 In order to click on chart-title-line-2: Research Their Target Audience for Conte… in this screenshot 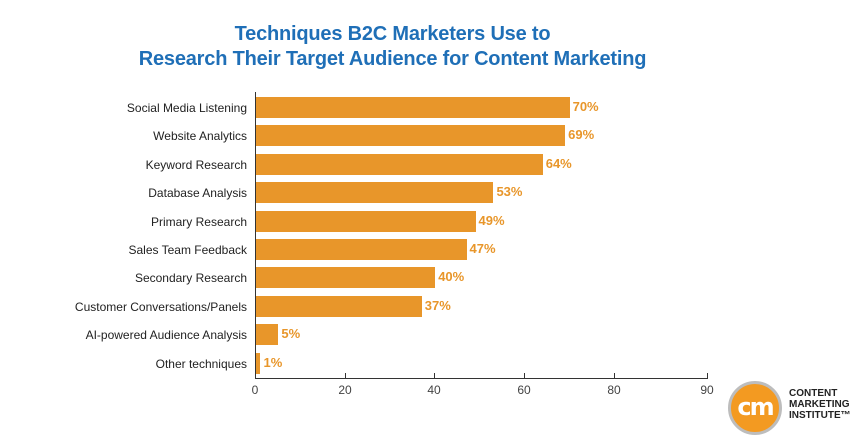, I will do `click(392, 59)`.